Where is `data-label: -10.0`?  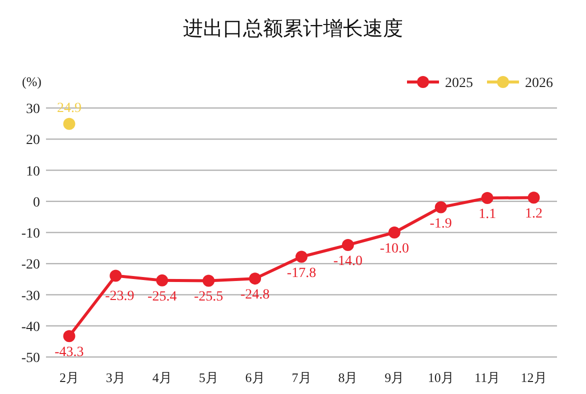
data-label: -10.0 is located at coordinates (394, 249).